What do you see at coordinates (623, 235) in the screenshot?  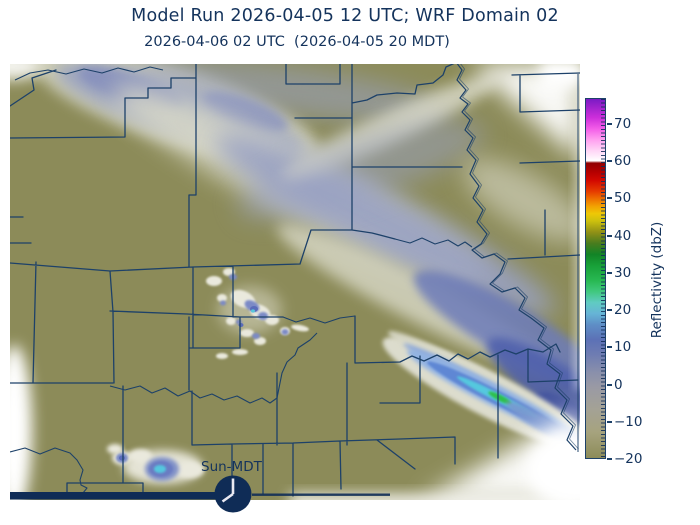 I see `colorbar-tick-label: 40` at bounding box center [623, 235].